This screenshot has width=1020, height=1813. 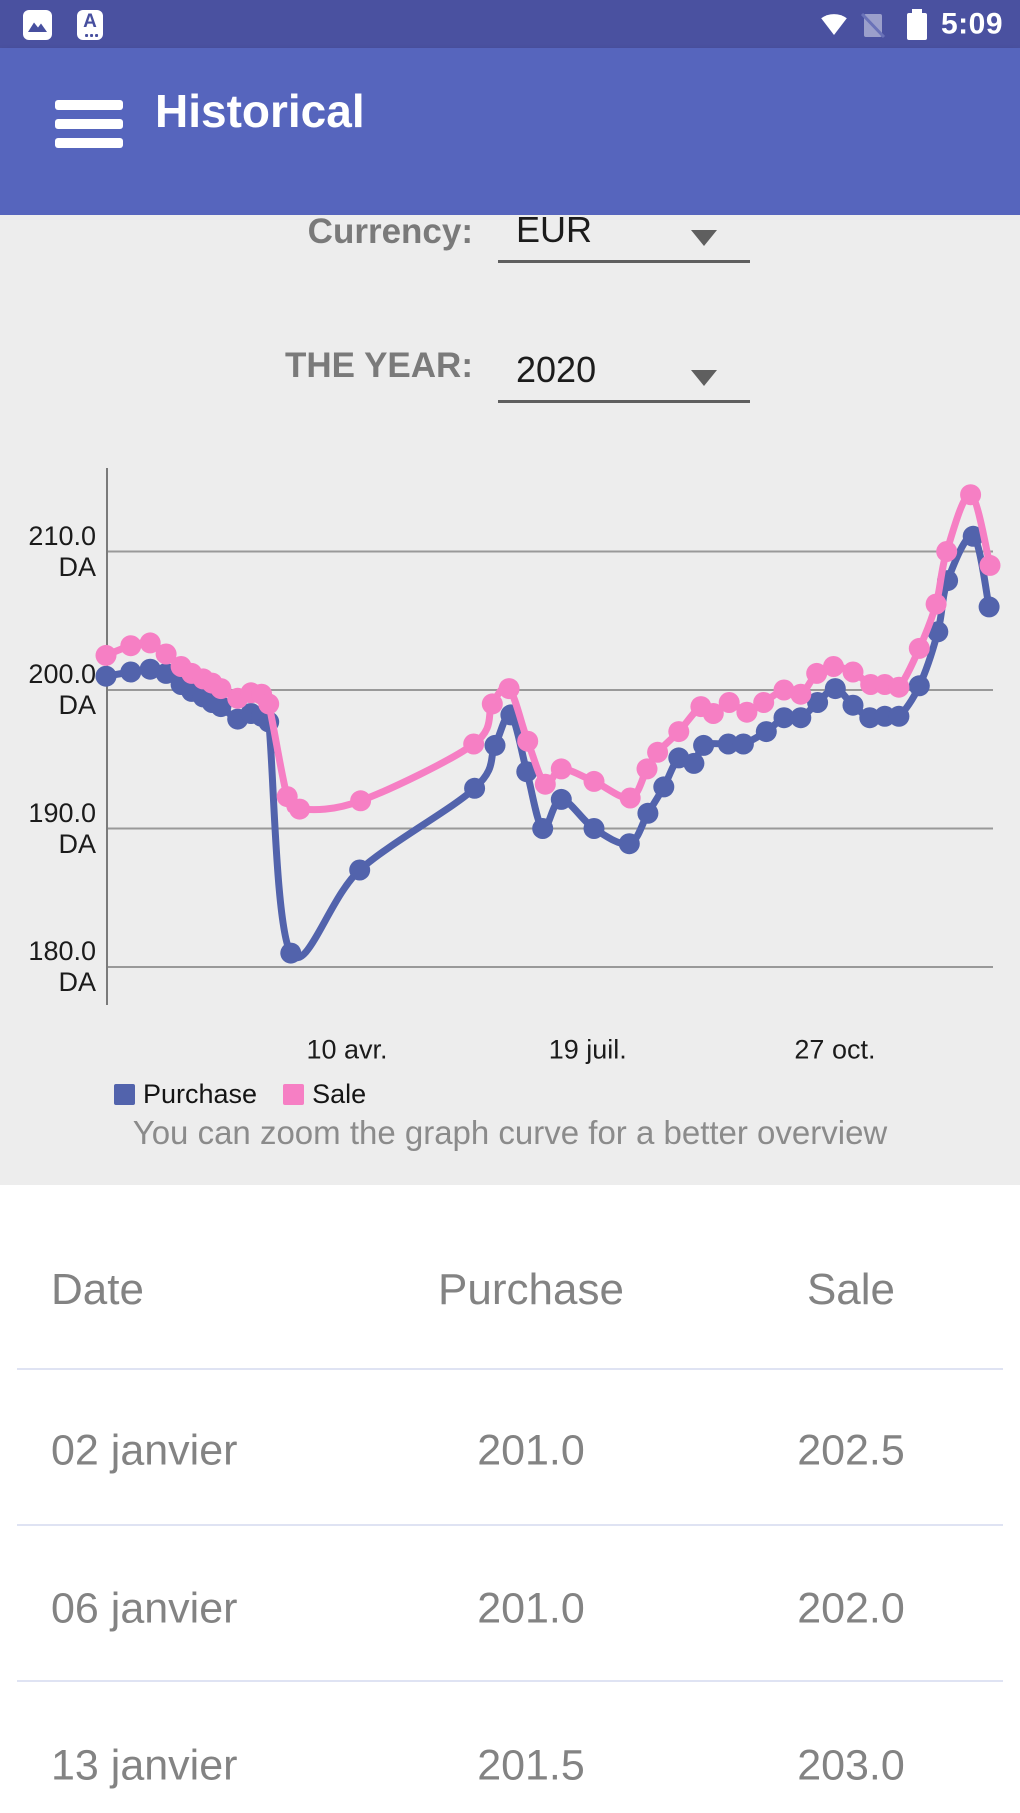 I want to click on year-value: 2020, so click(x=556, y=369).